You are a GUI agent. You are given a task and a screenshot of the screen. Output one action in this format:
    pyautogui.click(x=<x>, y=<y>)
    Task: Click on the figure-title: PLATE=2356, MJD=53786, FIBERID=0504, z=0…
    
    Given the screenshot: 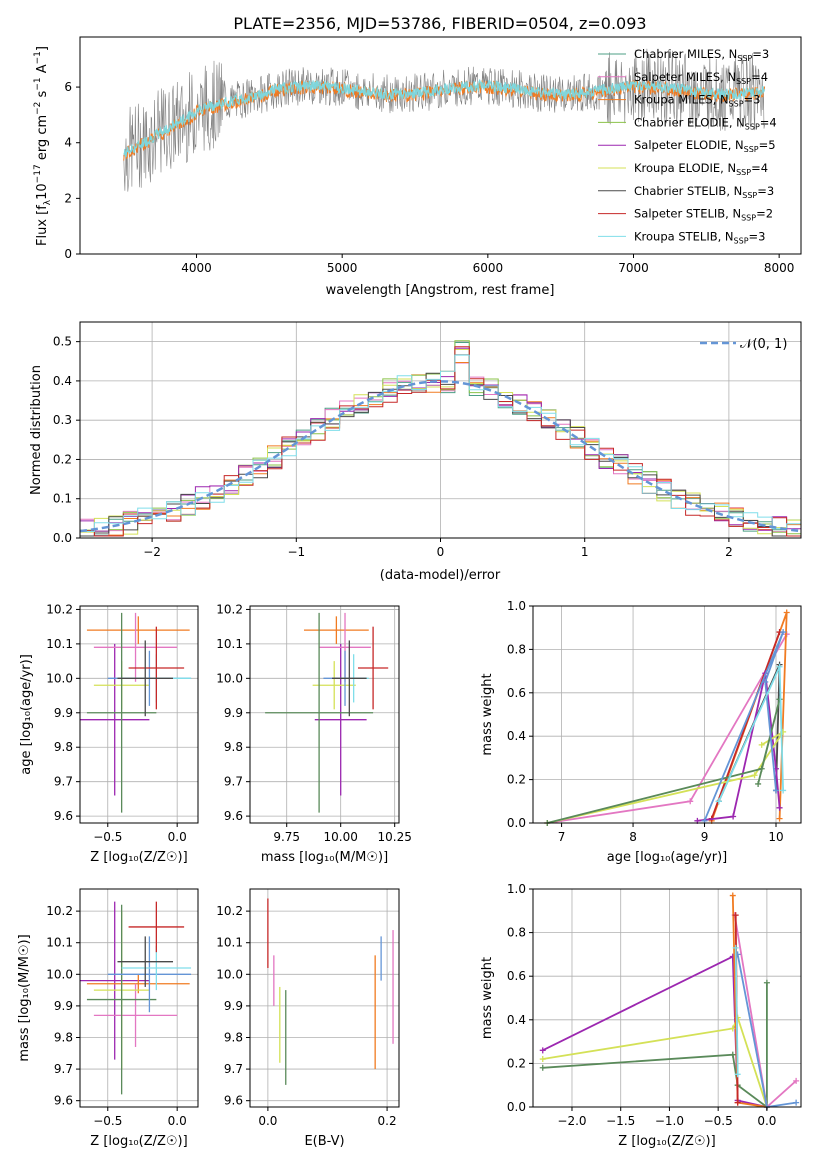 What is the action you would take?
    pyautogui.click(x=439, y=23)
    